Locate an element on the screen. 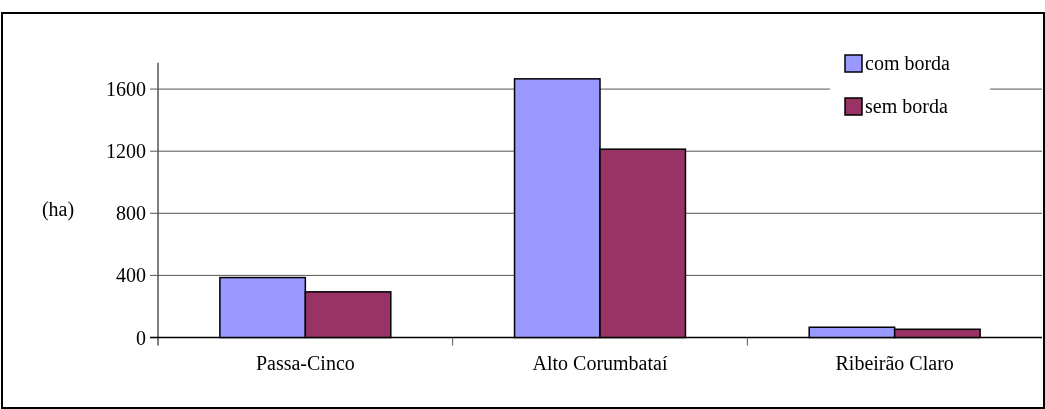 The height and width of the screenshot is (409, 1045). x-tick-label: Alto Corumbataí is located at coordinates (600, 362).